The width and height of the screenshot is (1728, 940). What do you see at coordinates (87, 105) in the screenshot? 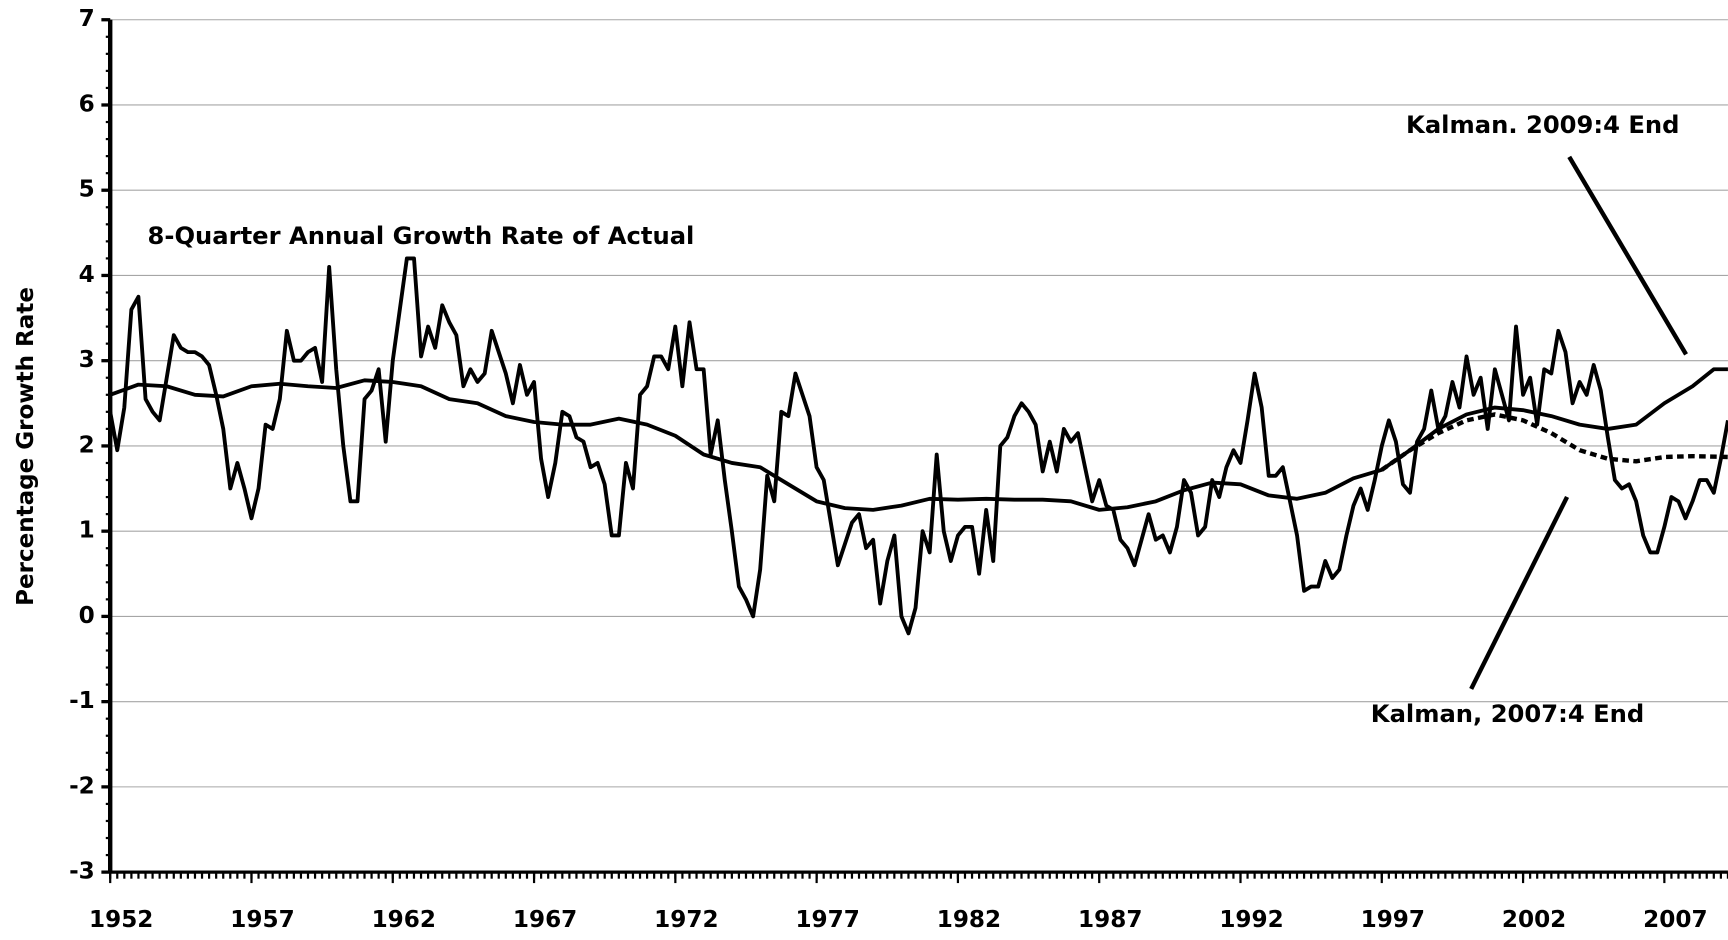
I see `y-tick-label: 6` at bounding box center [87, 105].